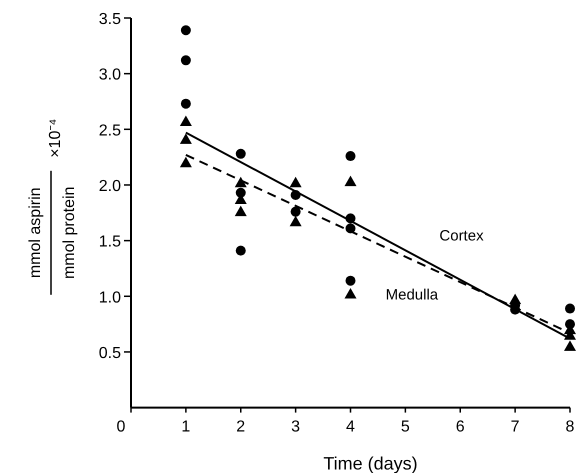 The width and height of the screenshot is (576, 473). Describe the element at coordinates (570, 427) in the screenshot. I see `x-tick-label: 8` at that location.